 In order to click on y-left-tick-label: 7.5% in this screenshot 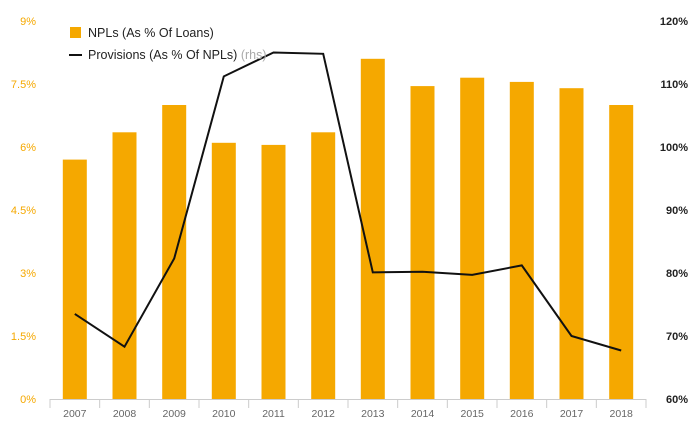, I will do `click(23, 85)`.